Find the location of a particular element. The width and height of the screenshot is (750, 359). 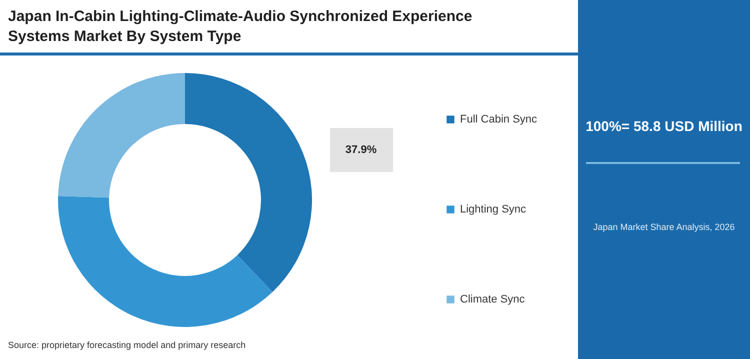

text: Japan Market Share Analysis, 2026 is located at coordinates (664, 227).